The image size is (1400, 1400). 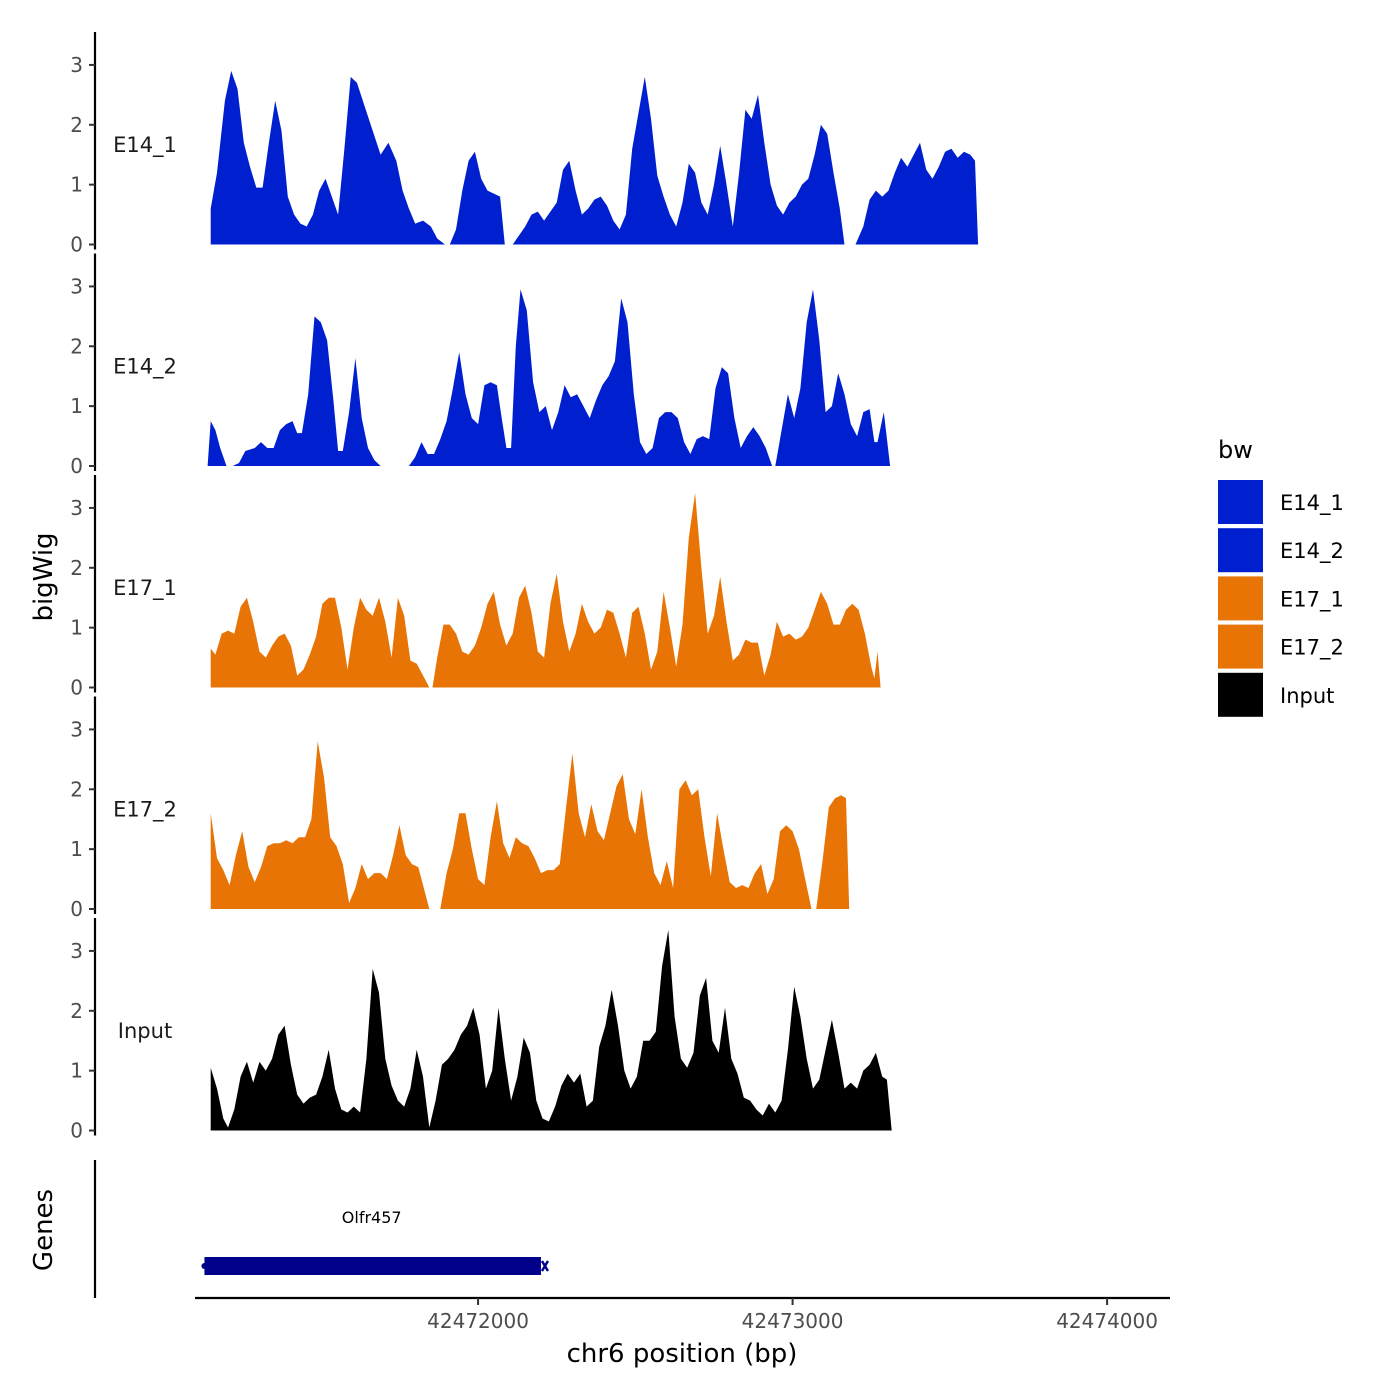 I want to click on legend-entry-E14_1: E14_1, so click(x=1281, y=502).